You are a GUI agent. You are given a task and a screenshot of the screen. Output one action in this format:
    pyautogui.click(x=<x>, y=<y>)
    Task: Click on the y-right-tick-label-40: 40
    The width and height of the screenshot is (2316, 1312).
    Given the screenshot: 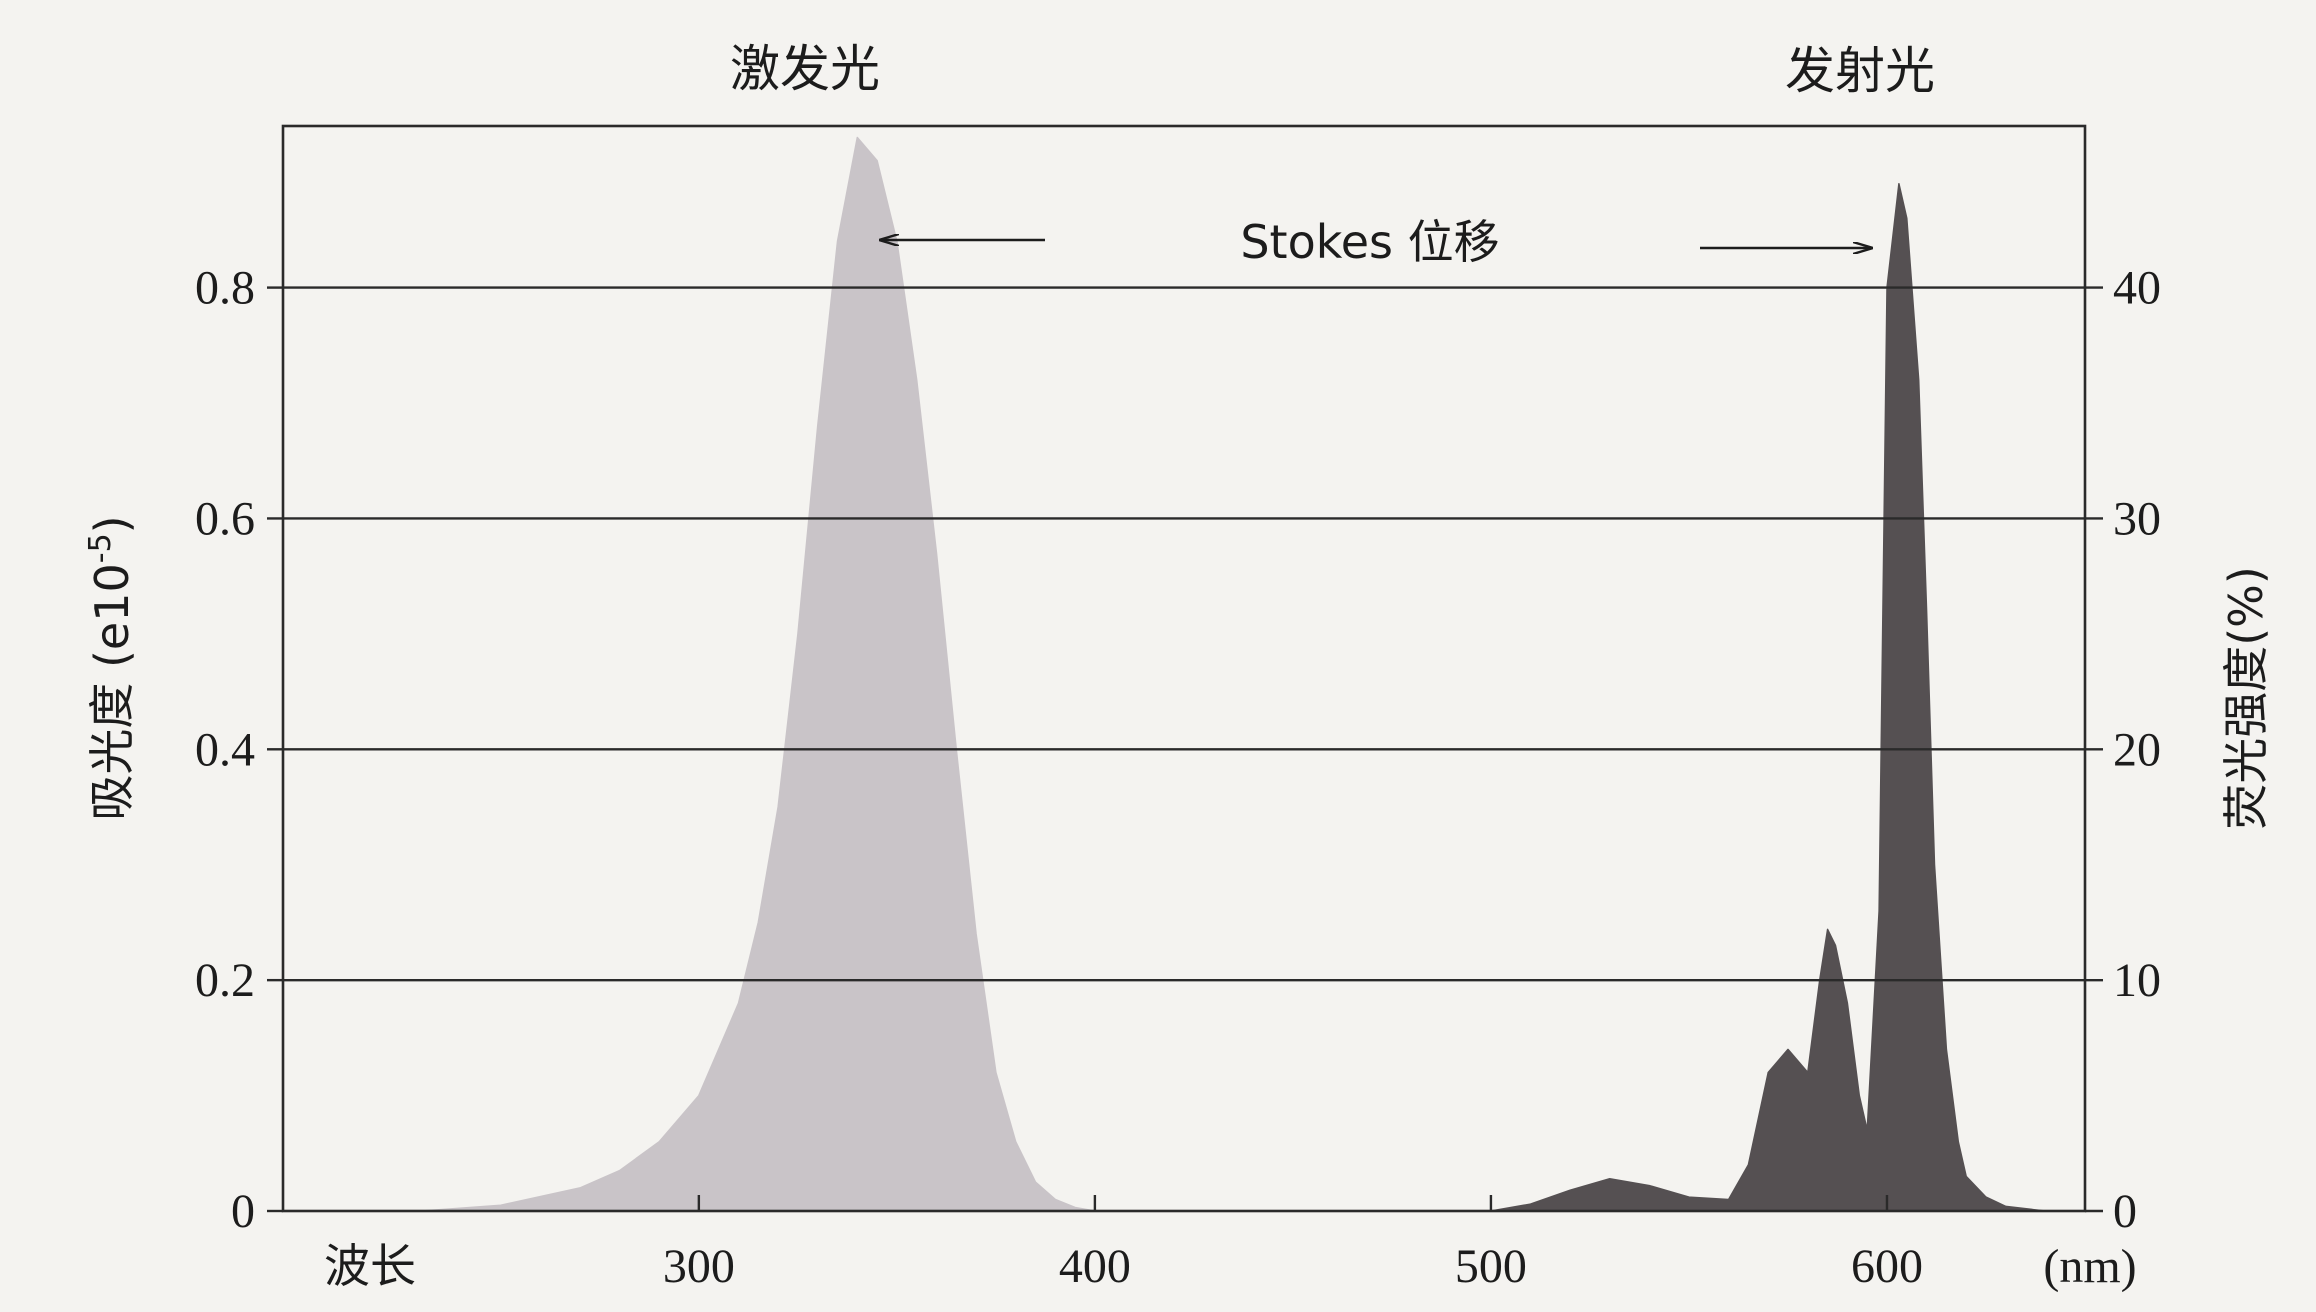 What is the action you would take?
    pyautogui.click(x=2137, y=288)
    